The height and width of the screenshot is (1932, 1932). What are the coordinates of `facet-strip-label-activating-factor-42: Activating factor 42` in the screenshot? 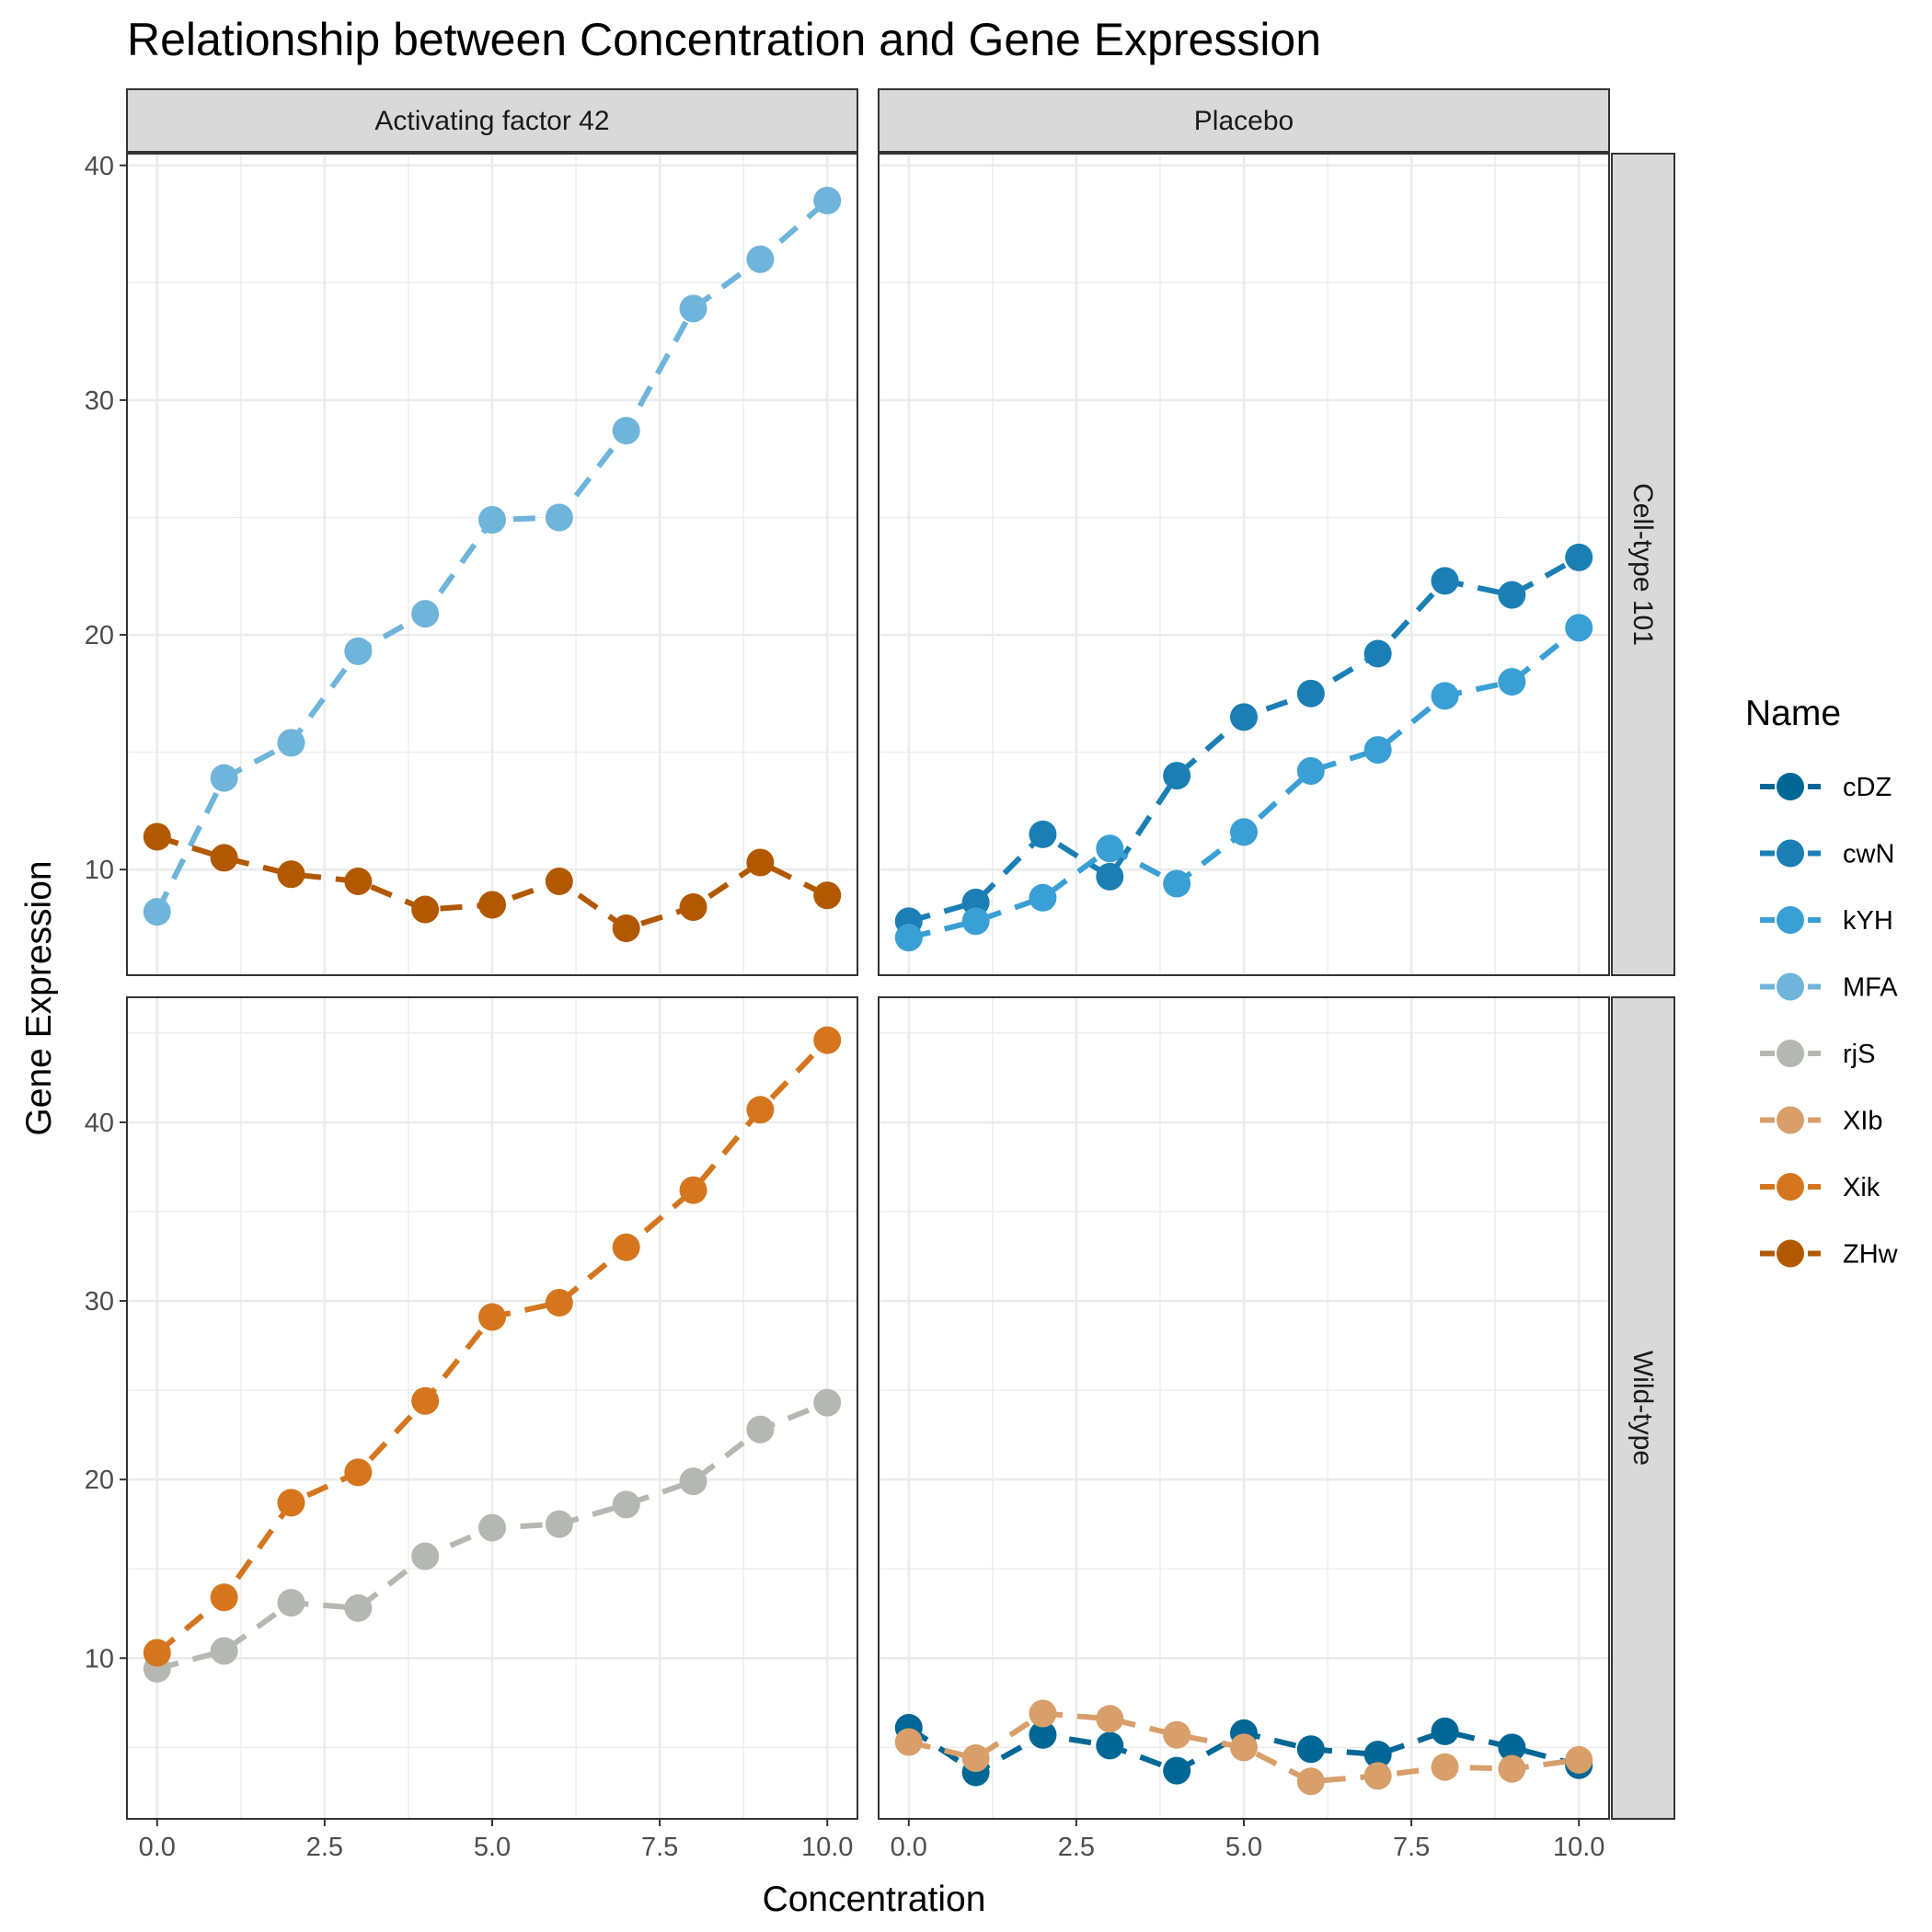 It's located at (492, 121).